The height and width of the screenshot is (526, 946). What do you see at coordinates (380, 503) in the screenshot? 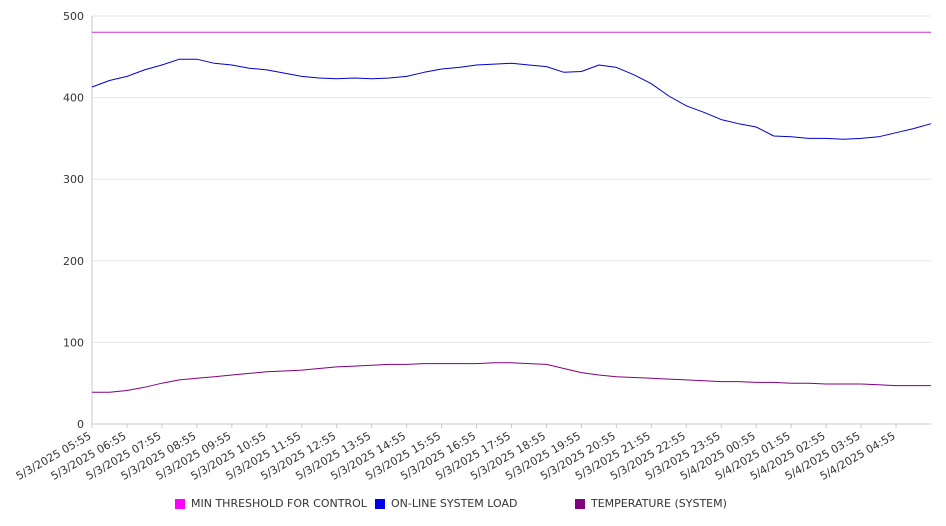
I see `legend-swatch-online-system-load` at bounding box center [380, 503].